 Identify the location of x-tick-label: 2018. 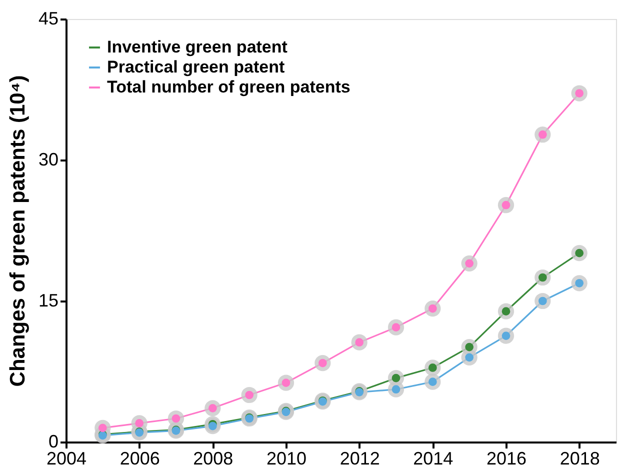
(580, 458).